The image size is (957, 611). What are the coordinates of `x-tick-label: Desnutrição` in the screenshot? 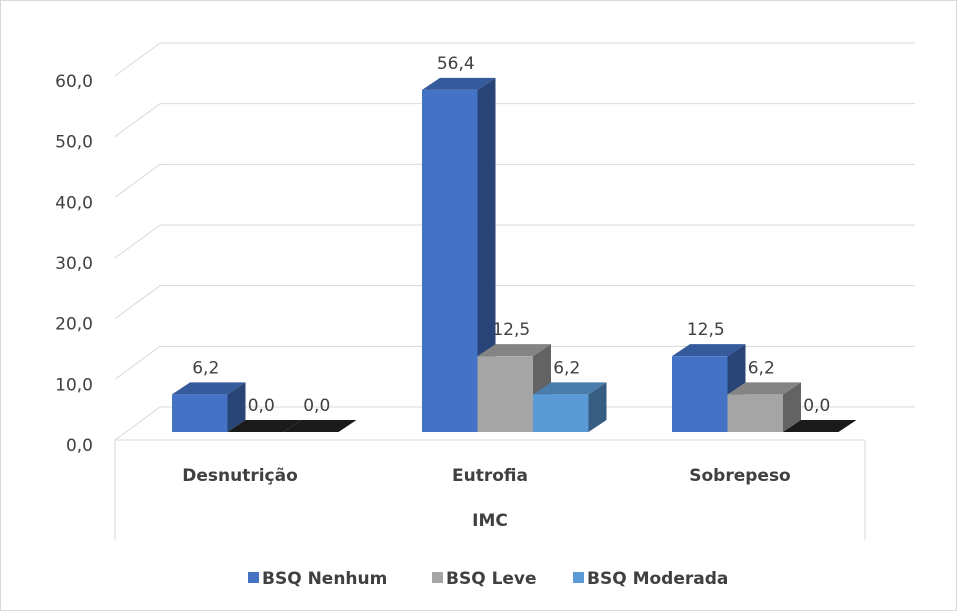 It's located at (240, 476).